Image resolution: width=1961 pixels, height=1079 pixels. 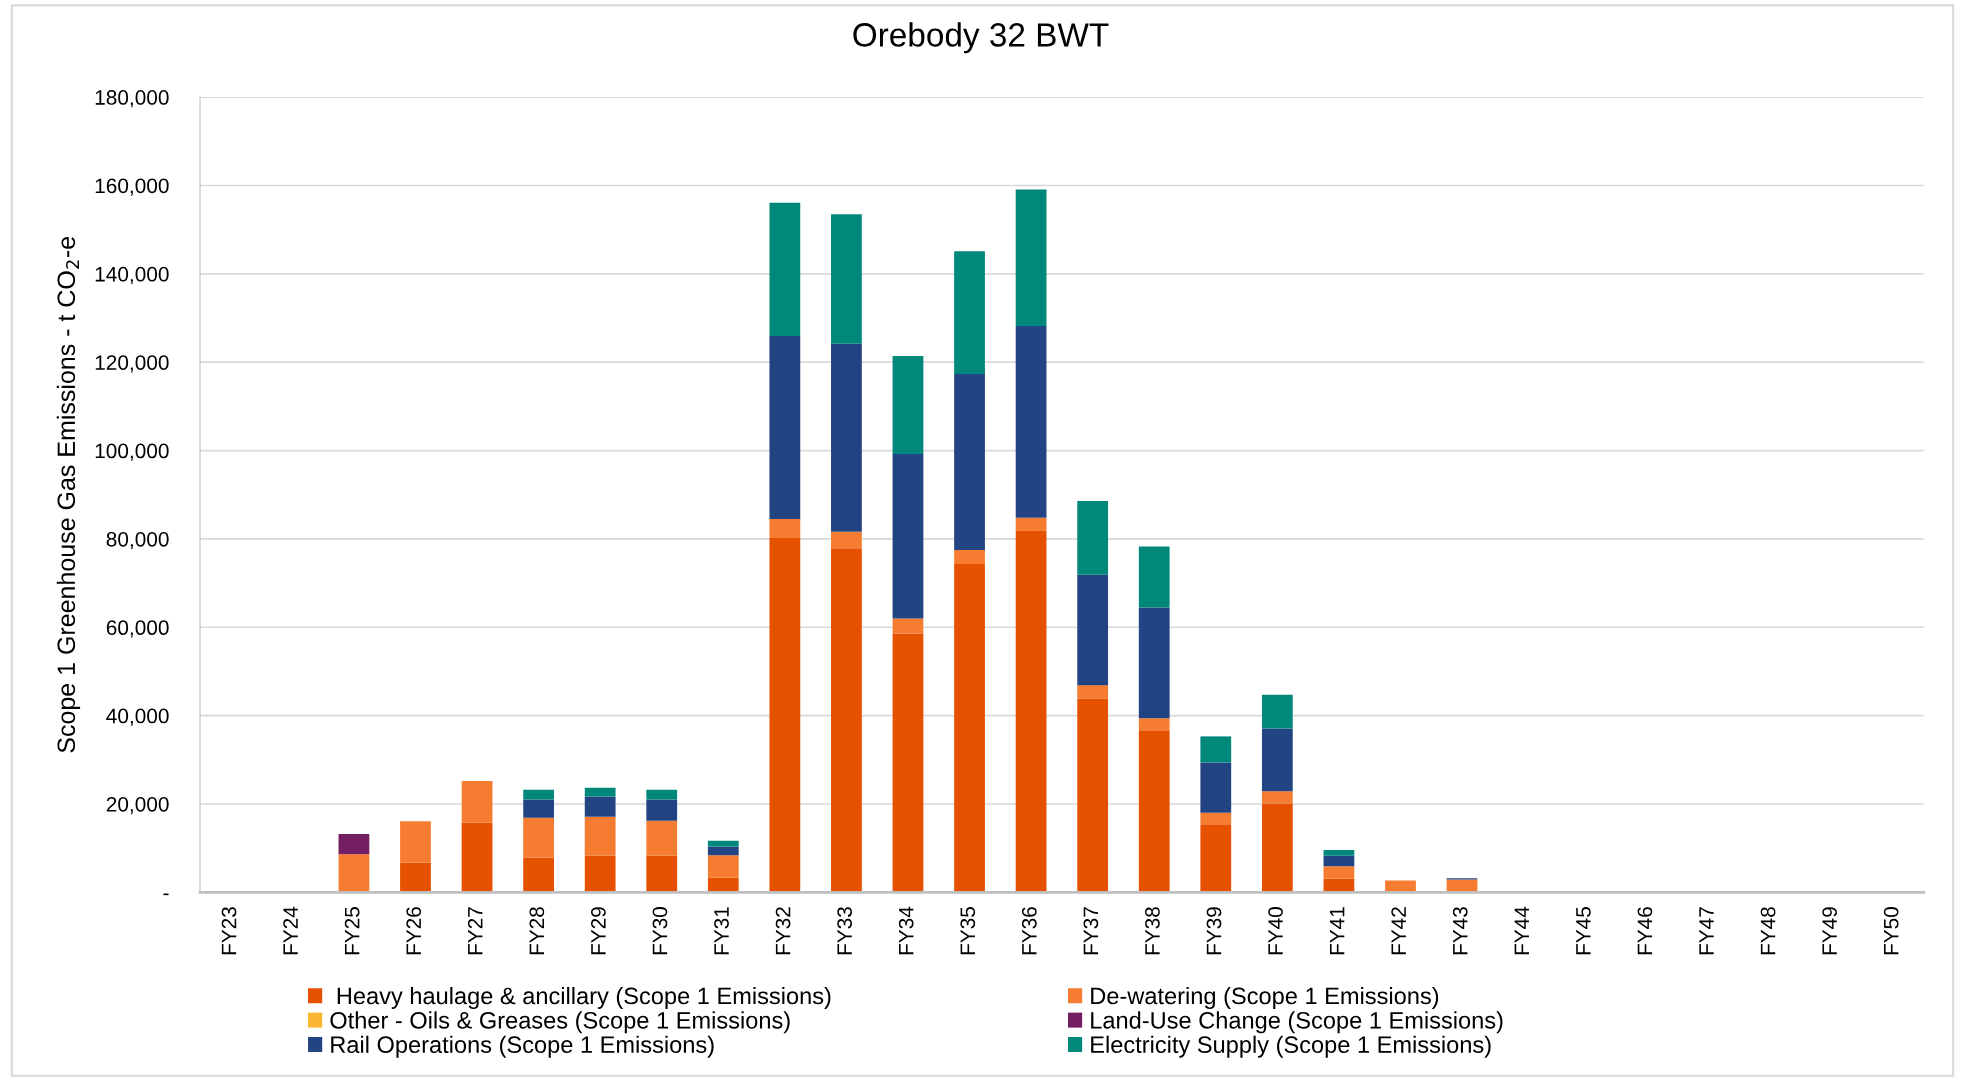 I want to click on y-tick-label: 180,000, so click(x=132, y=99).